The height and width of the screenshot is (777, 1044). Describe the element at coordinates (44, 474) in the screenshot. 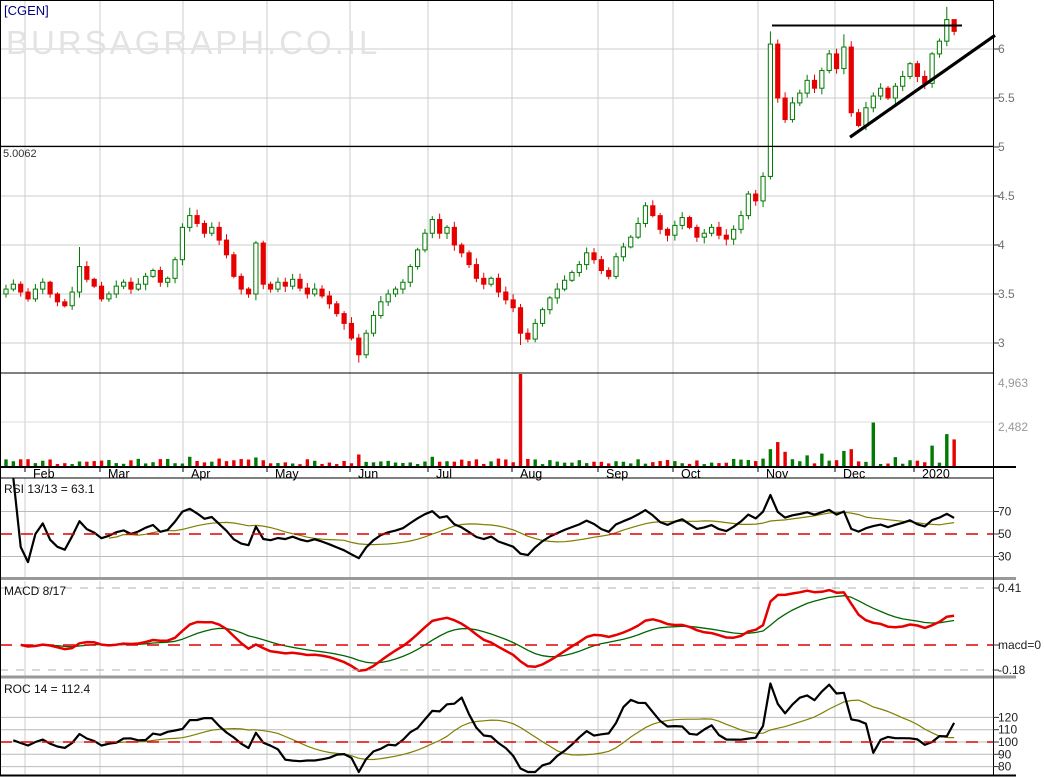

I see `svg-text: Feb` at that location.